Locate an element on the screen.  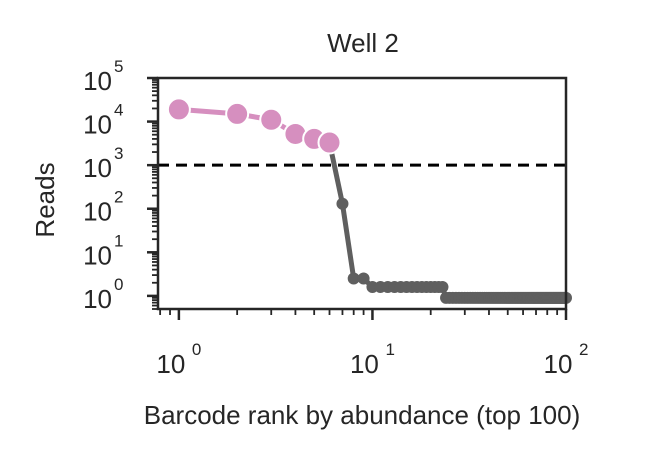
y-tick-exponent: 4 is located at coordinates (118, 110).